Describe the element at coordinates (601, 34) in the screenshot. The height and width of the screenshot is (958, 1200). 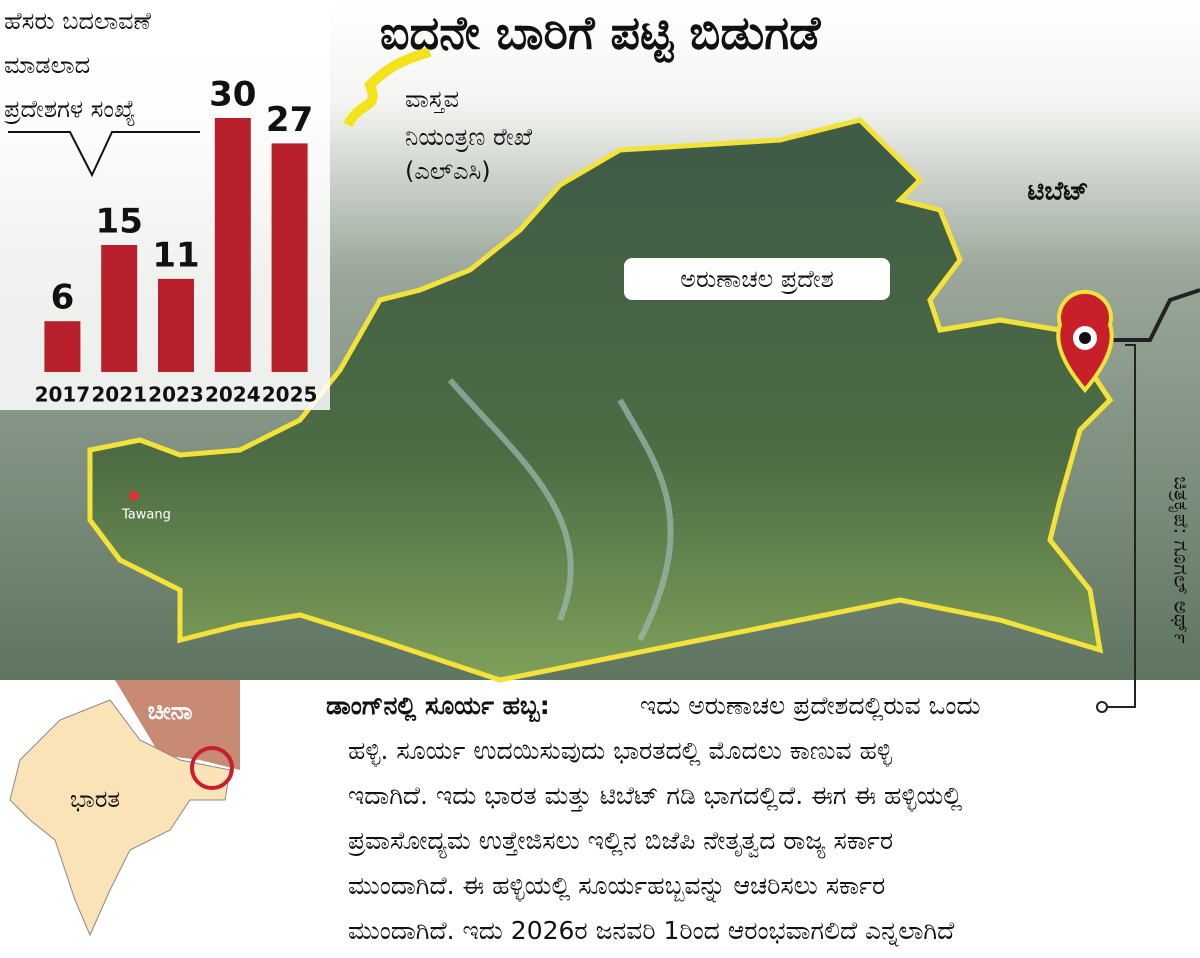
I see `main-title: ಐದನೇ ಬಾರಿಗೆ ಪಟ್ಟಿ ಬಿಡುಗಡೆ` at that location.